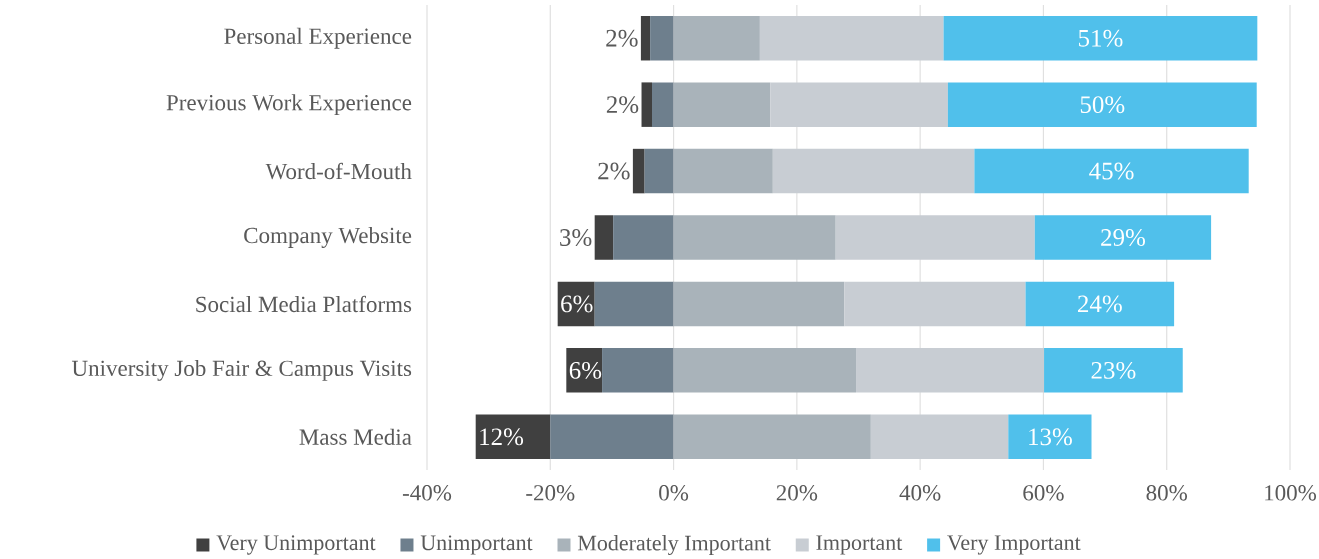  I want to click on data-label: 51%, so click(1100, 38).